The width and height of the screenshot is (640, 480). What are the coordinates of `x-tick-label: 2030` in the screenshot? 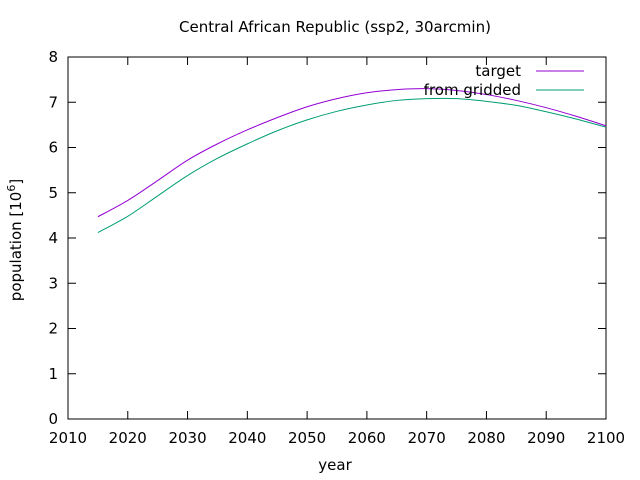 It's located at (187, 438).